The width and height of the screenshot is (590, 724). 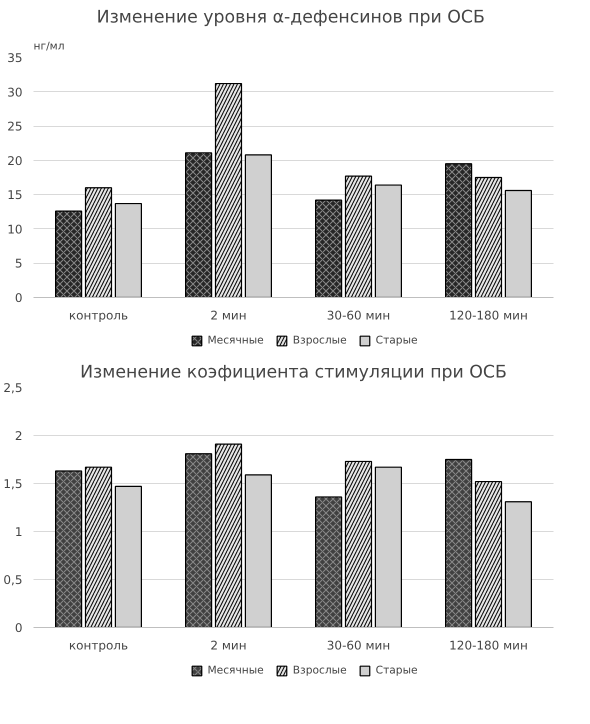 What do you see at coordinates (18, 436) in the screenshot?
I see `y-tick-label: 2` at bounding box center [18, 436].